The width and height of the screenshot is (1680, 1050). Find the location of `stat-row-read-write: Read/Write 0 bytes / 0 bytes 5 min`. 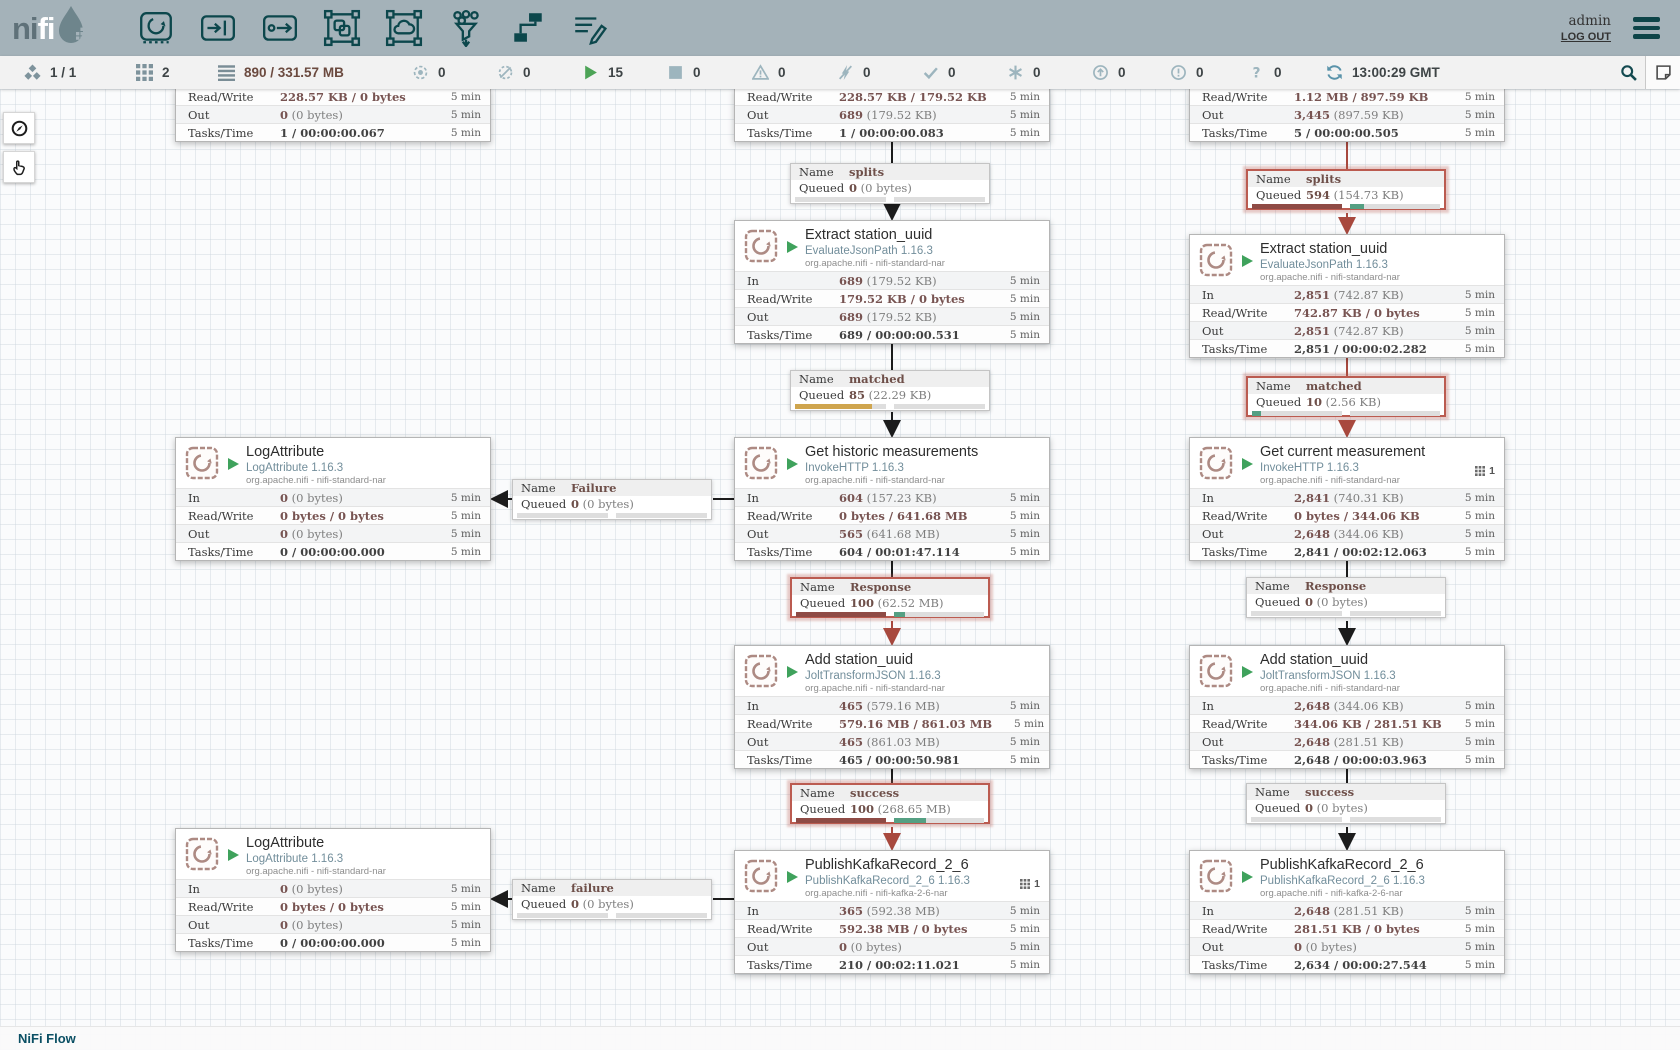

stat-row-read-write: Read/Write 0 bytes / 0 bytes 5 min is located at coordinates (333, 515).